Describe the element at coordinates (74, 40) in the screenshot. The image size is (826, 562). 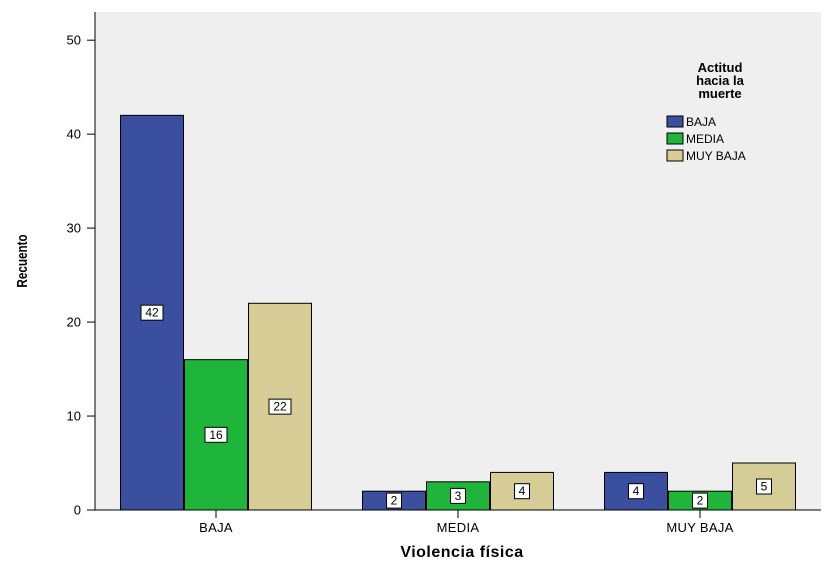
I see `y-tick-label: 50` at that location.